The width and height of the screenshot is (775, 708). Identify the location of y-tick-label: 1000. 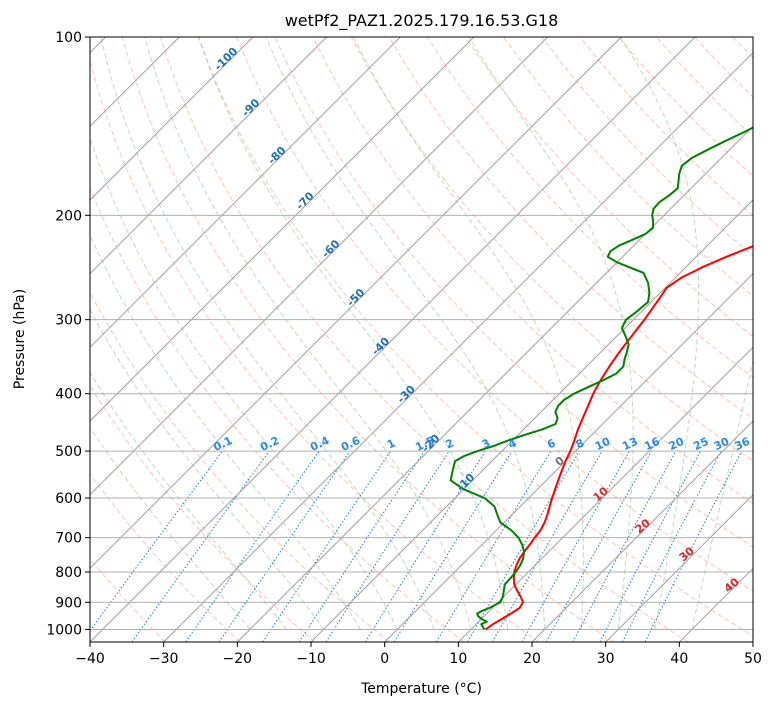
(64, 630).